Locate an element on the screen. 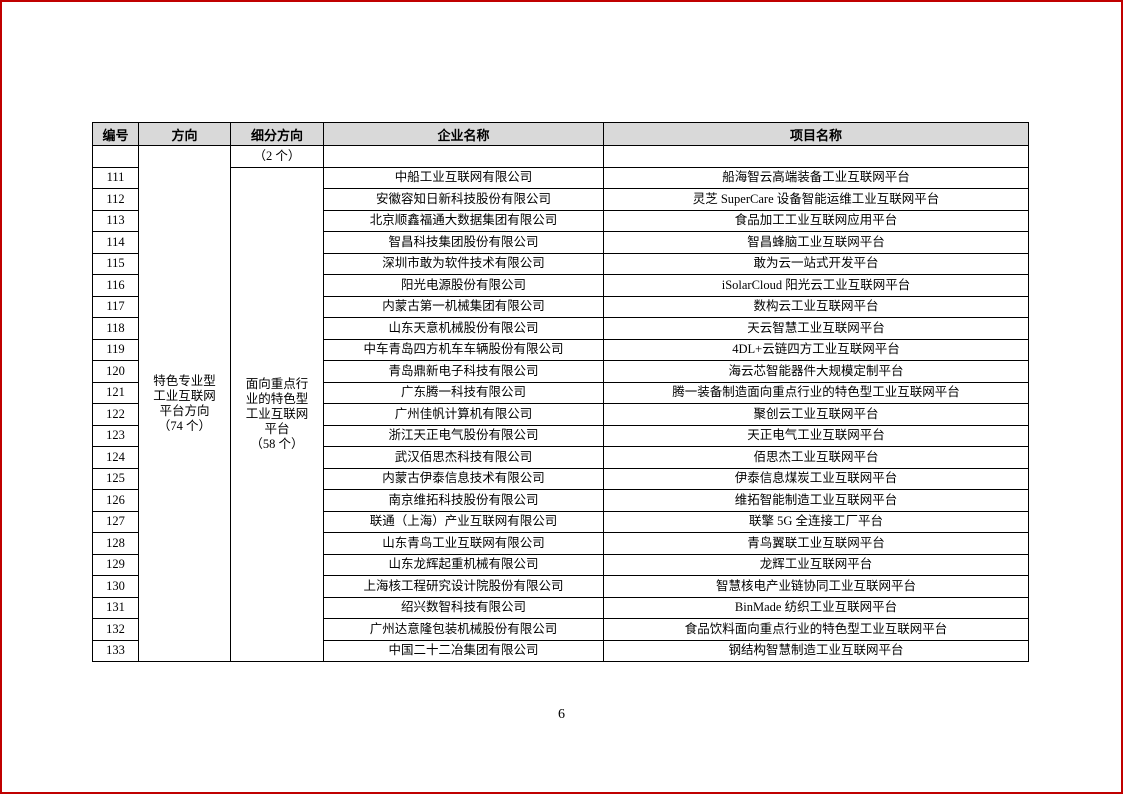  cell-no: 124 is located at coordinates (115, 457).